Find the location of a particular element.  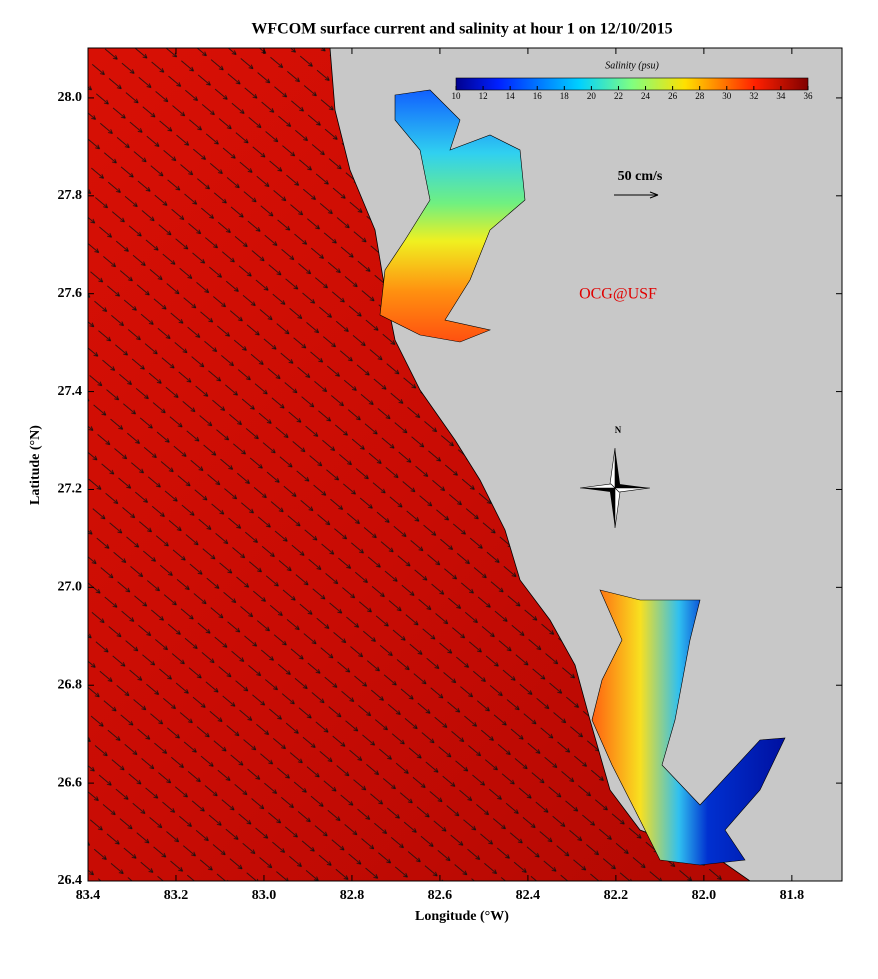

credit: OCG@USF is located at coordinates (618, 294).